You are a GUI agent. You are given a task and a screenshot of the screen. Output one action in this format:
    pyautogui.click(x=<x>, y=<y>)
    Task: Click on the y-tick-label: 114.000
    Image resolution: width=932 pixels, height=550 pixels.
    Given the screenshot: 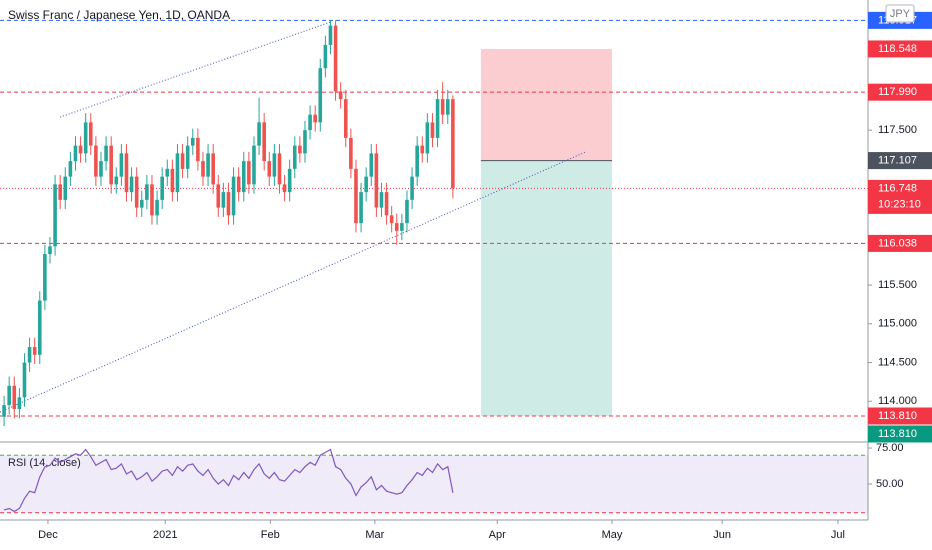 What is the action you would take?
    pyautogui.click(x=897, y=401)
    